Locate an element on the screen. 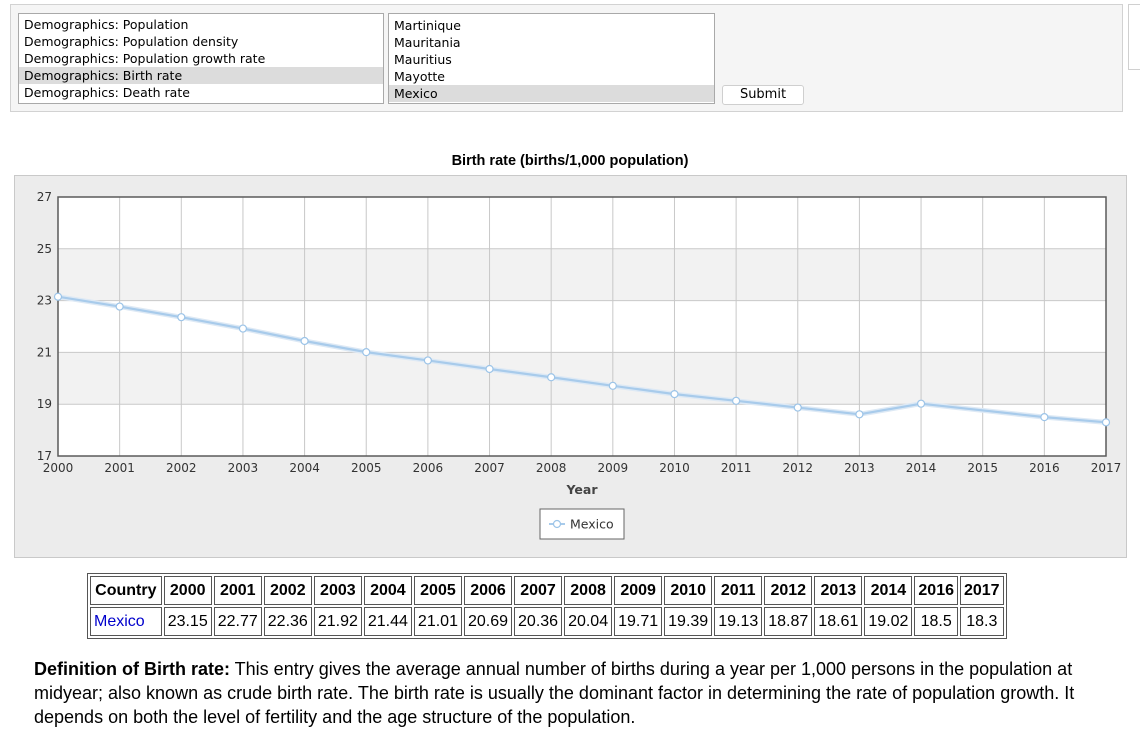  table-header-year: 2001 is located at coordinates (237, 590).